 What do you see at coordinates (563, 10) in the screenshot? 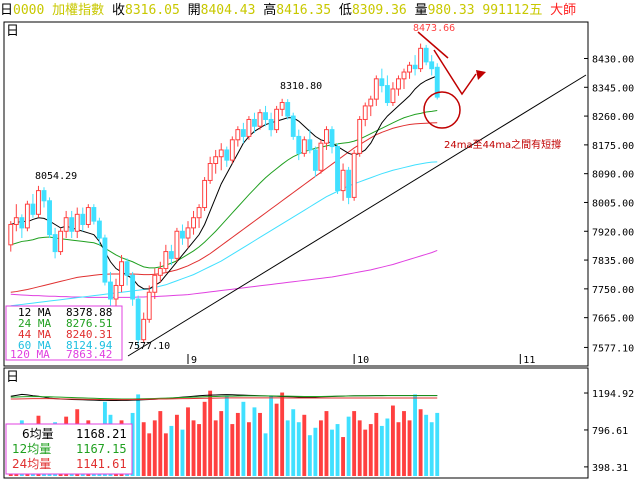
I see `brand-label: 大師` at bounding box center [563, 10].